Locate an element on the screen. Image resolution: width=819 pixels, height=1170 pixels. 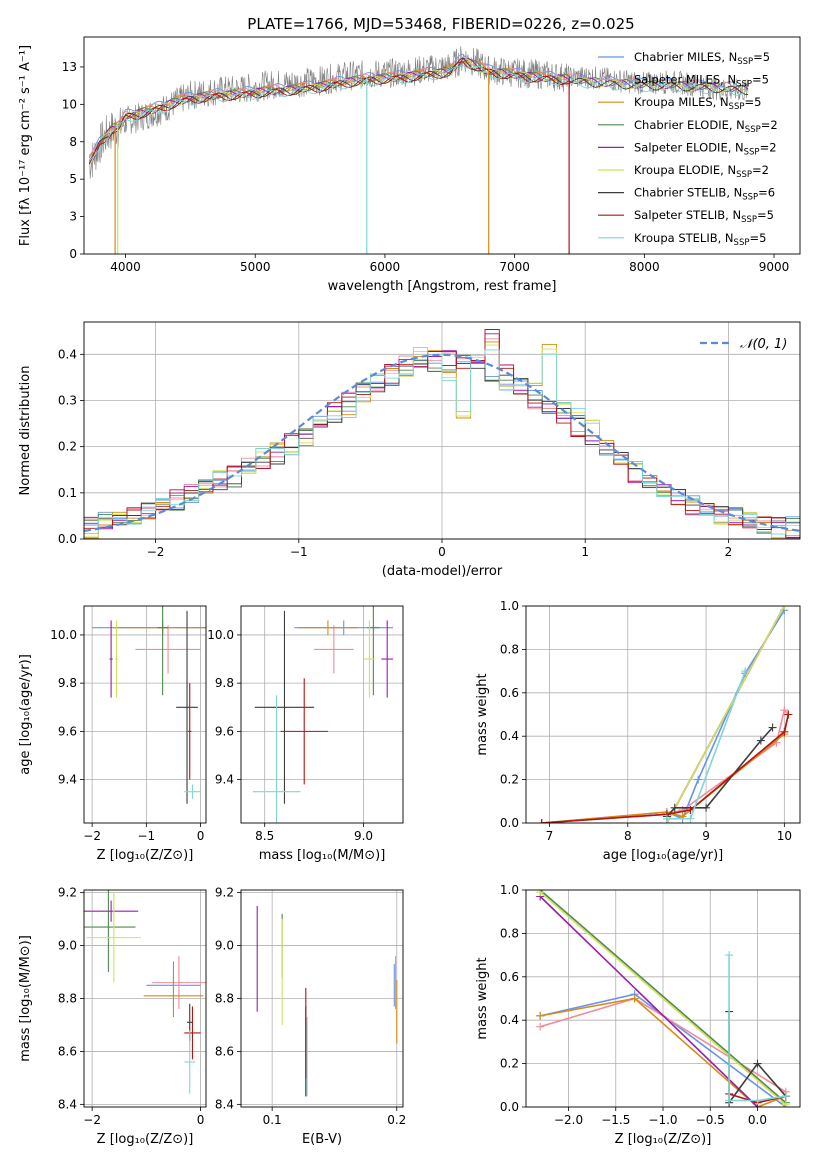
panel-age_vs_mass: 8.5 9.0 9.4 9.6 9.8 10.0 mass [log₁₀(M/M⊙)] is located at coordinates (305, 734).